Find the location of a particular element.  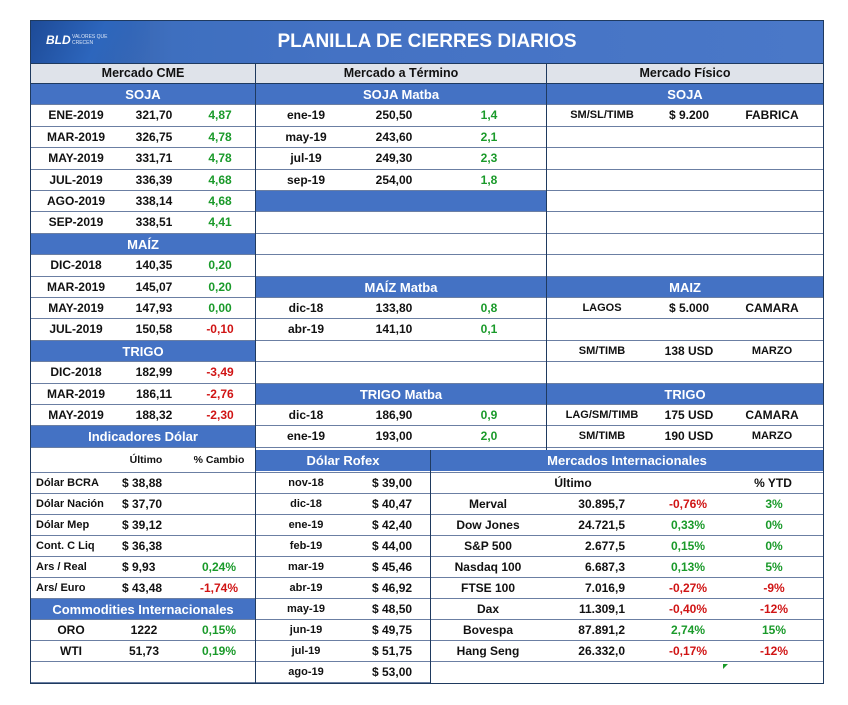

rofex-row-value: $ 42,40 is located at coordinates (392, 525).